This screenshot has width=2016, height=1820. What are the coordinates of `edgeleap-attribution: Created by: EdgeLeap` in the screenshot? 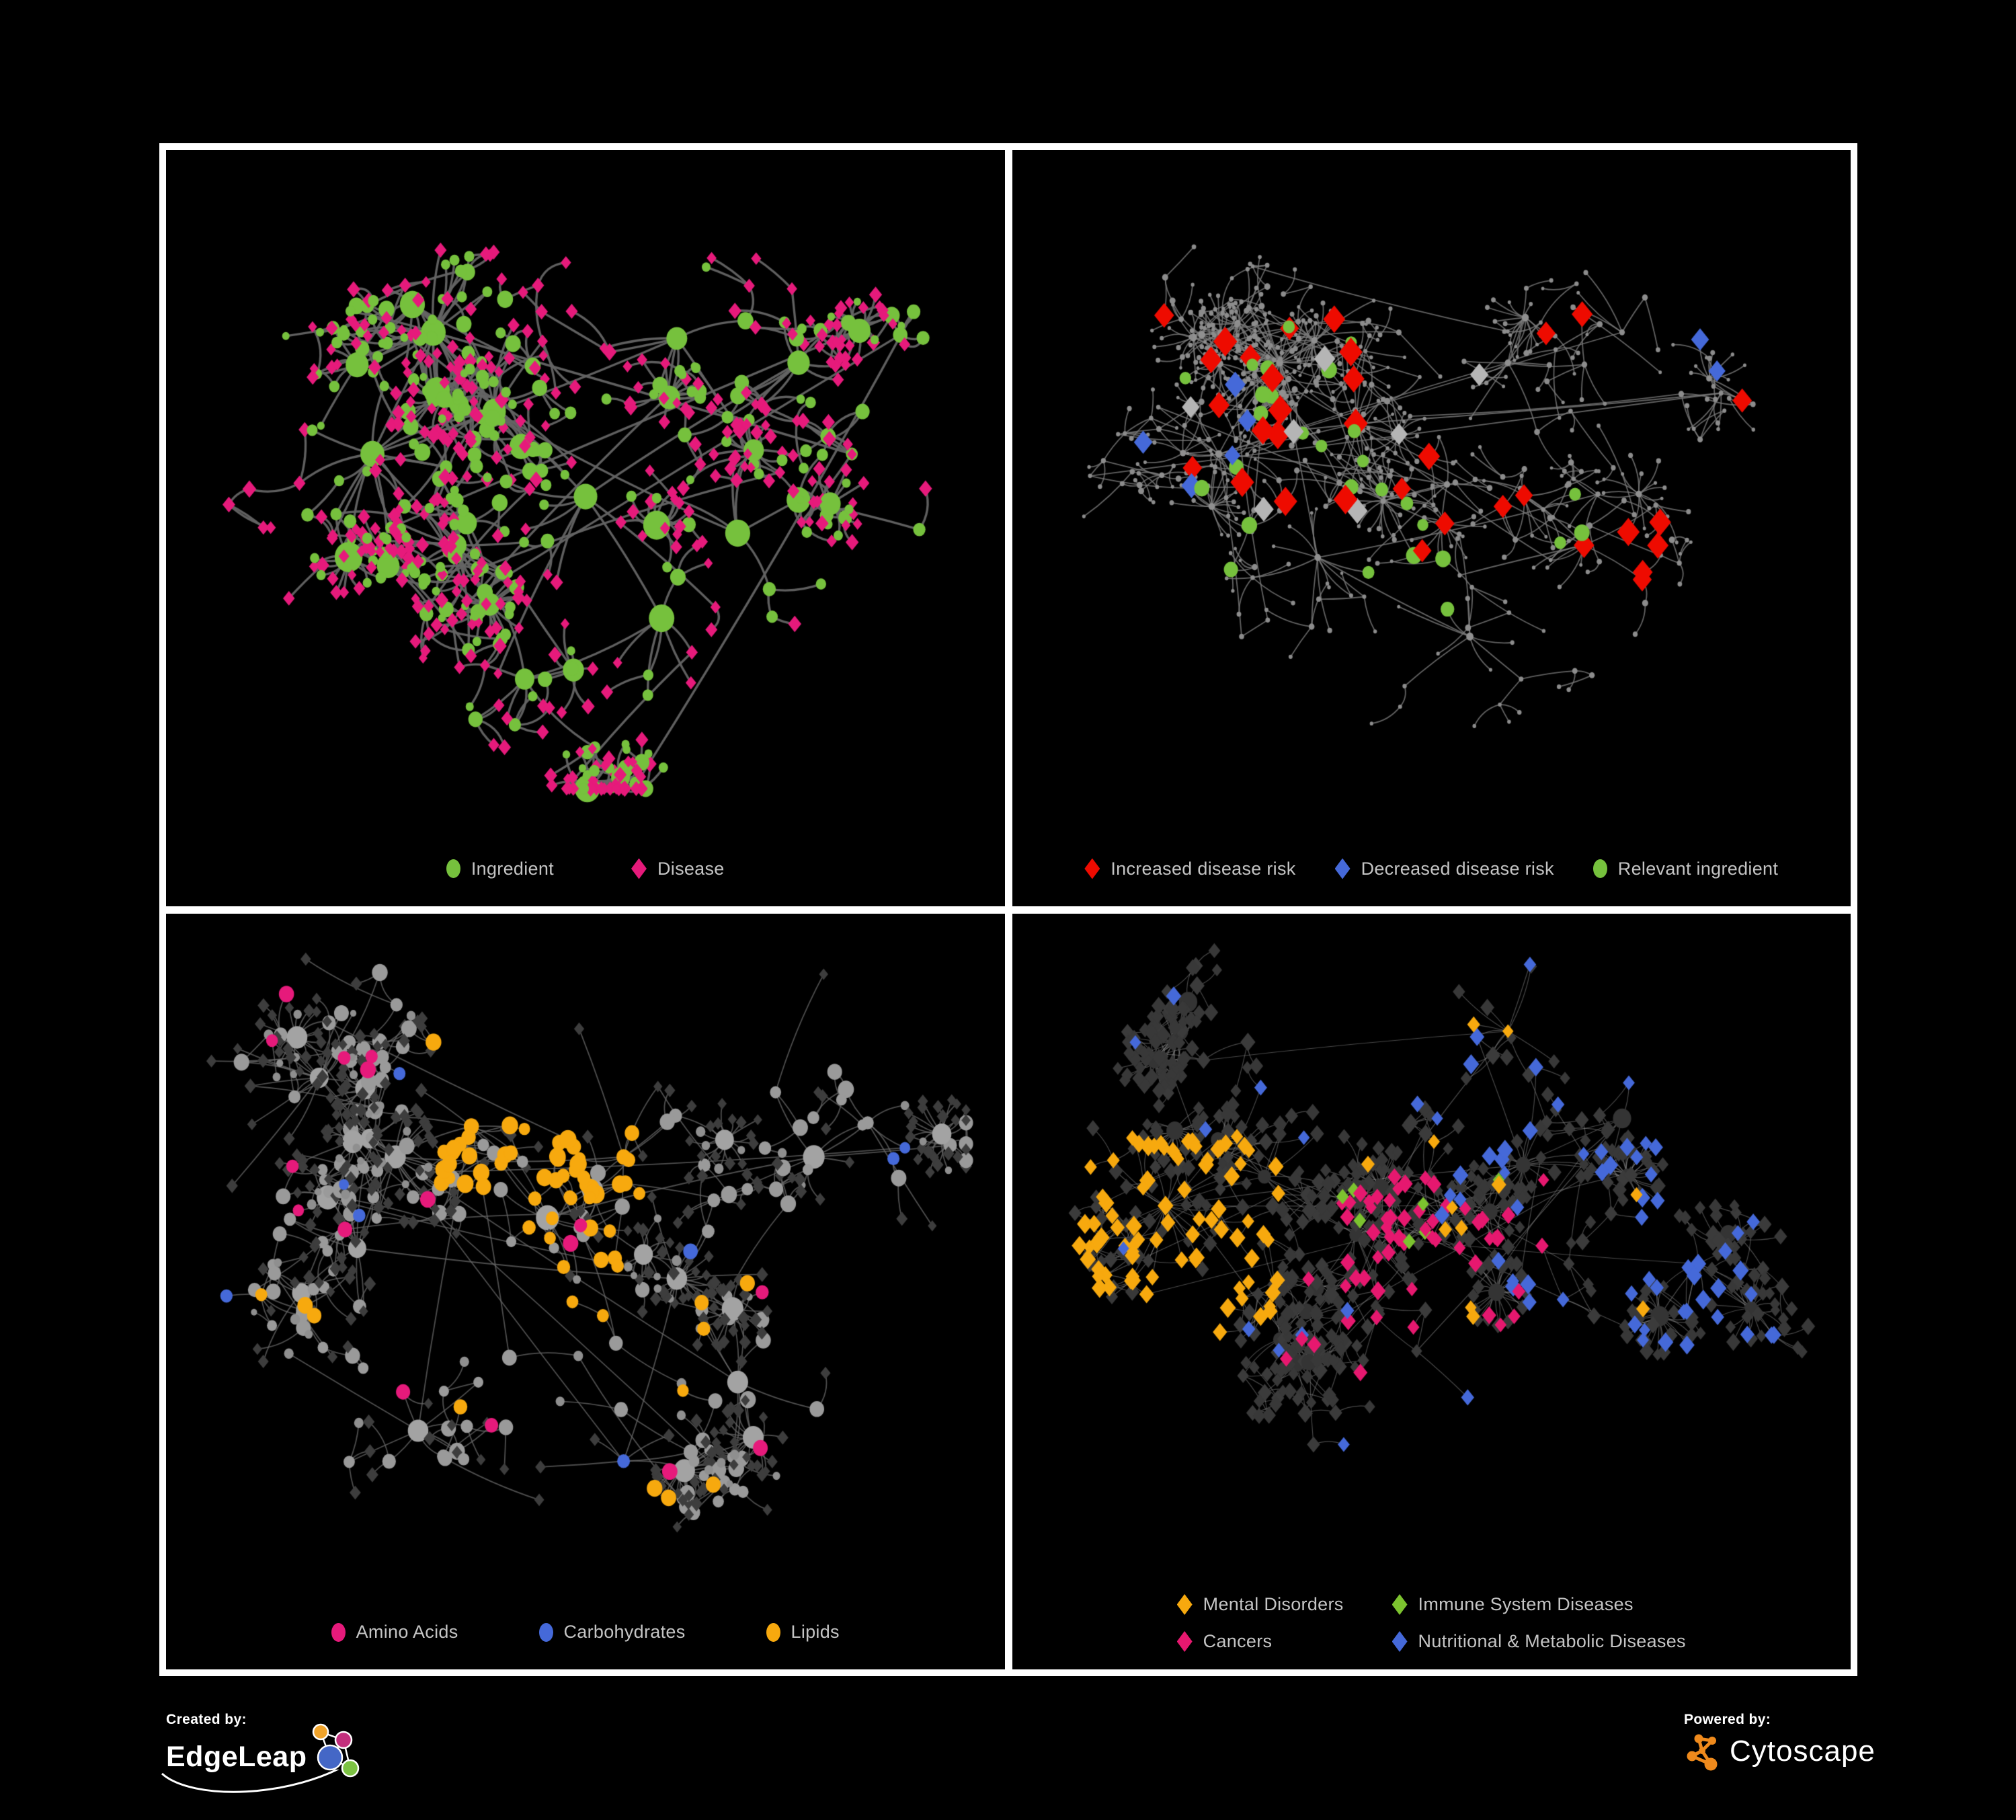 It's located at (261, 1752).